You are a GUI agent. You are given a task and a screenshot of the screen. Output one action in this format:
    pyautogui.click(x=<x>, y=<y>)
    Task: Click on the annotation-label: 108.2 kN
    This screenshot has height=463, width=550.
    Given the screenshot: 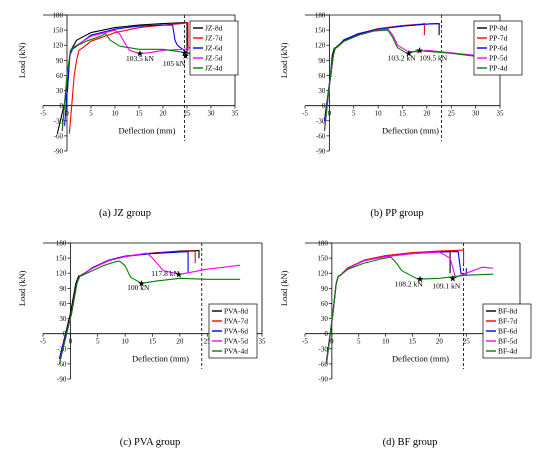 What is the action you would take?
    pyautogui.click(x=409, y=283)
    